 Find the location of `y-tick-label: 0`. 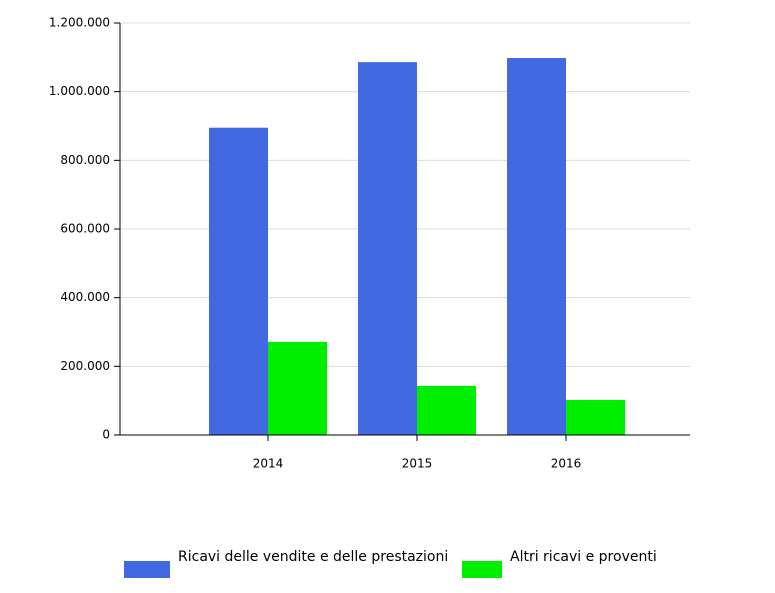

y-tick-label: 0 is located at coordinates (106, 435).